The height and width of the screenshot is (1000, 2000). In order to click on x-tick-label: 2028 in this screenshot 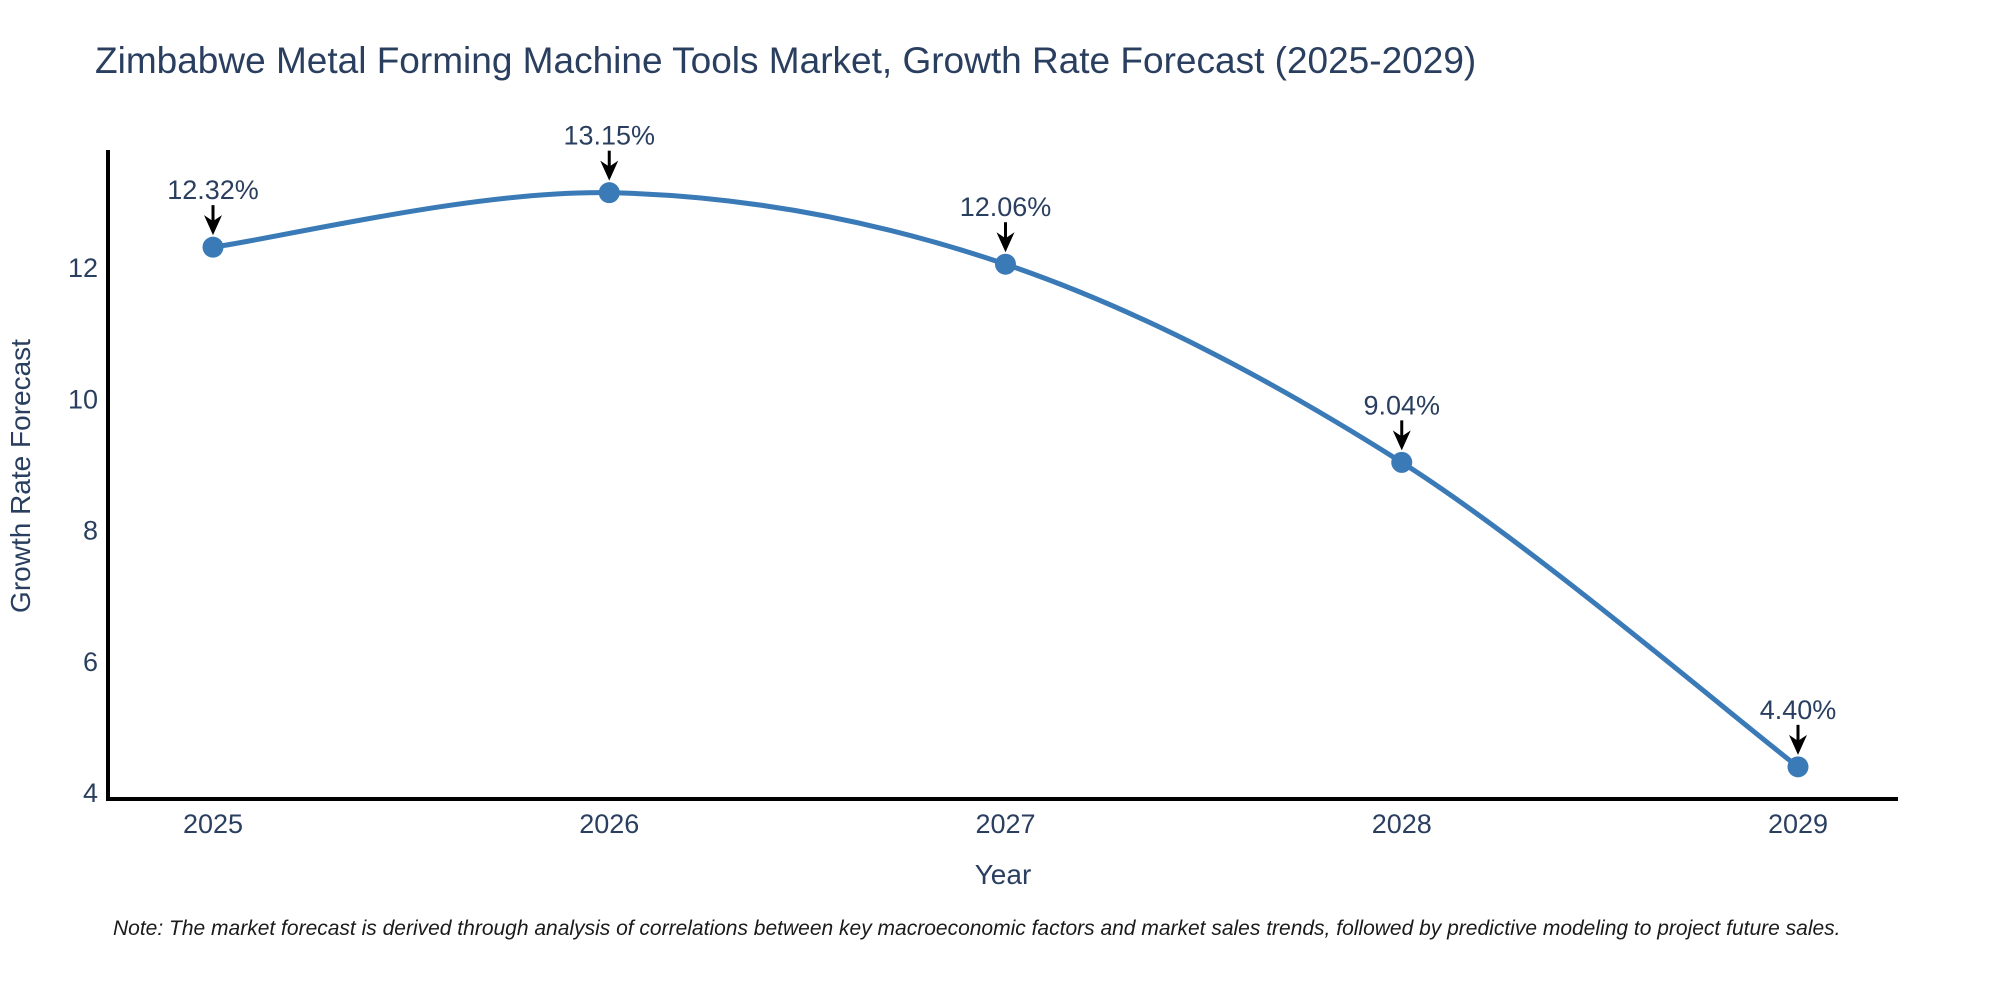, I will do `click(1402, 824)`.